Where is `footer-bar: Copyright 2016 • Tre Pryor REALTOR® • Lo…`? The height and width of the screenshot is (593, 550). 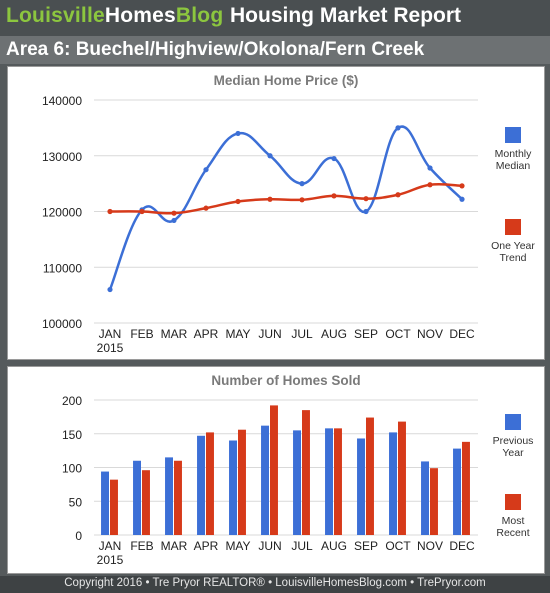 footer-bar: Copyright 2016 • Tre Pryor REALTOR® • Lo… is located at coordinates (275, 584).